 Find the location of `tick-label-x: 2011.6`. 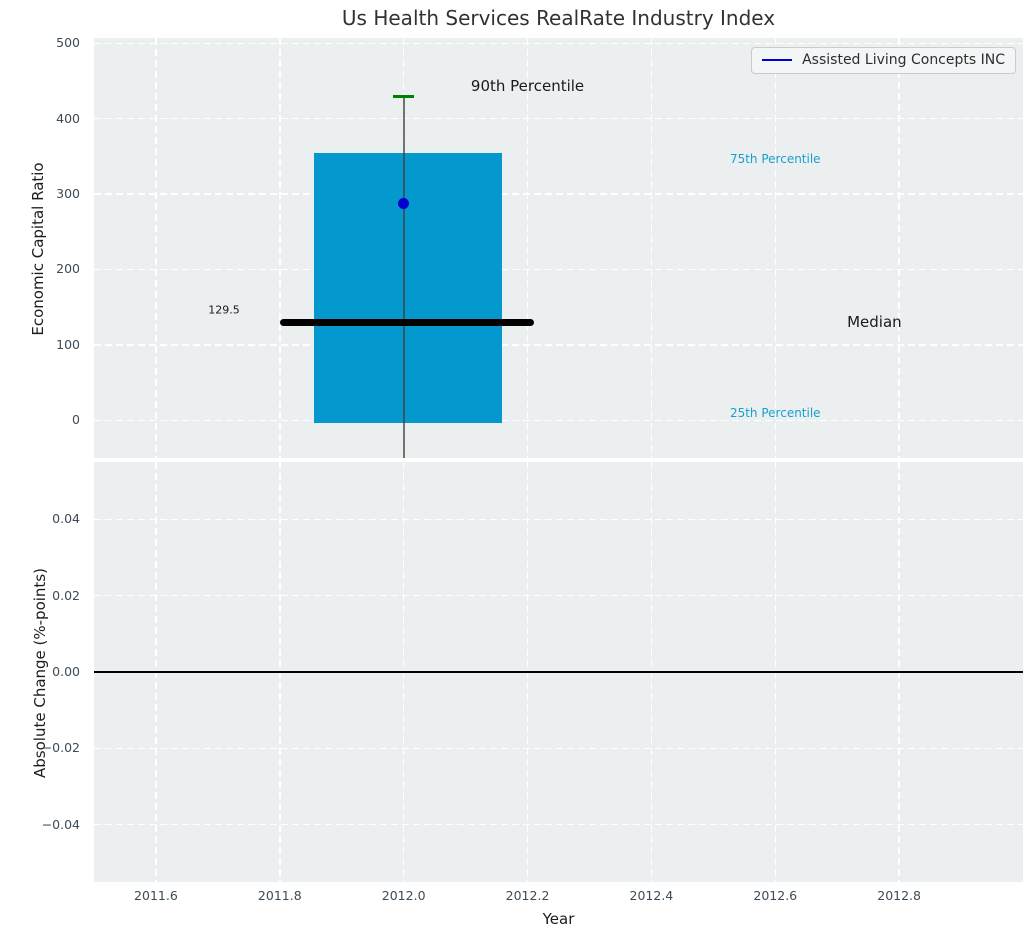

tick-label-x: 2011.6 is located at coordinates (156, 895).